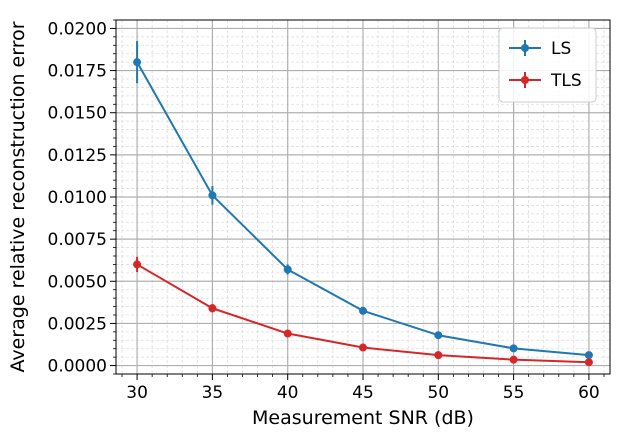 This screenshot has width=623, height=445. What do you see at coordinates (77, 29) in the screenshot?
I see `y-tick-label: 0.0200` at bounding box center [77, 29].